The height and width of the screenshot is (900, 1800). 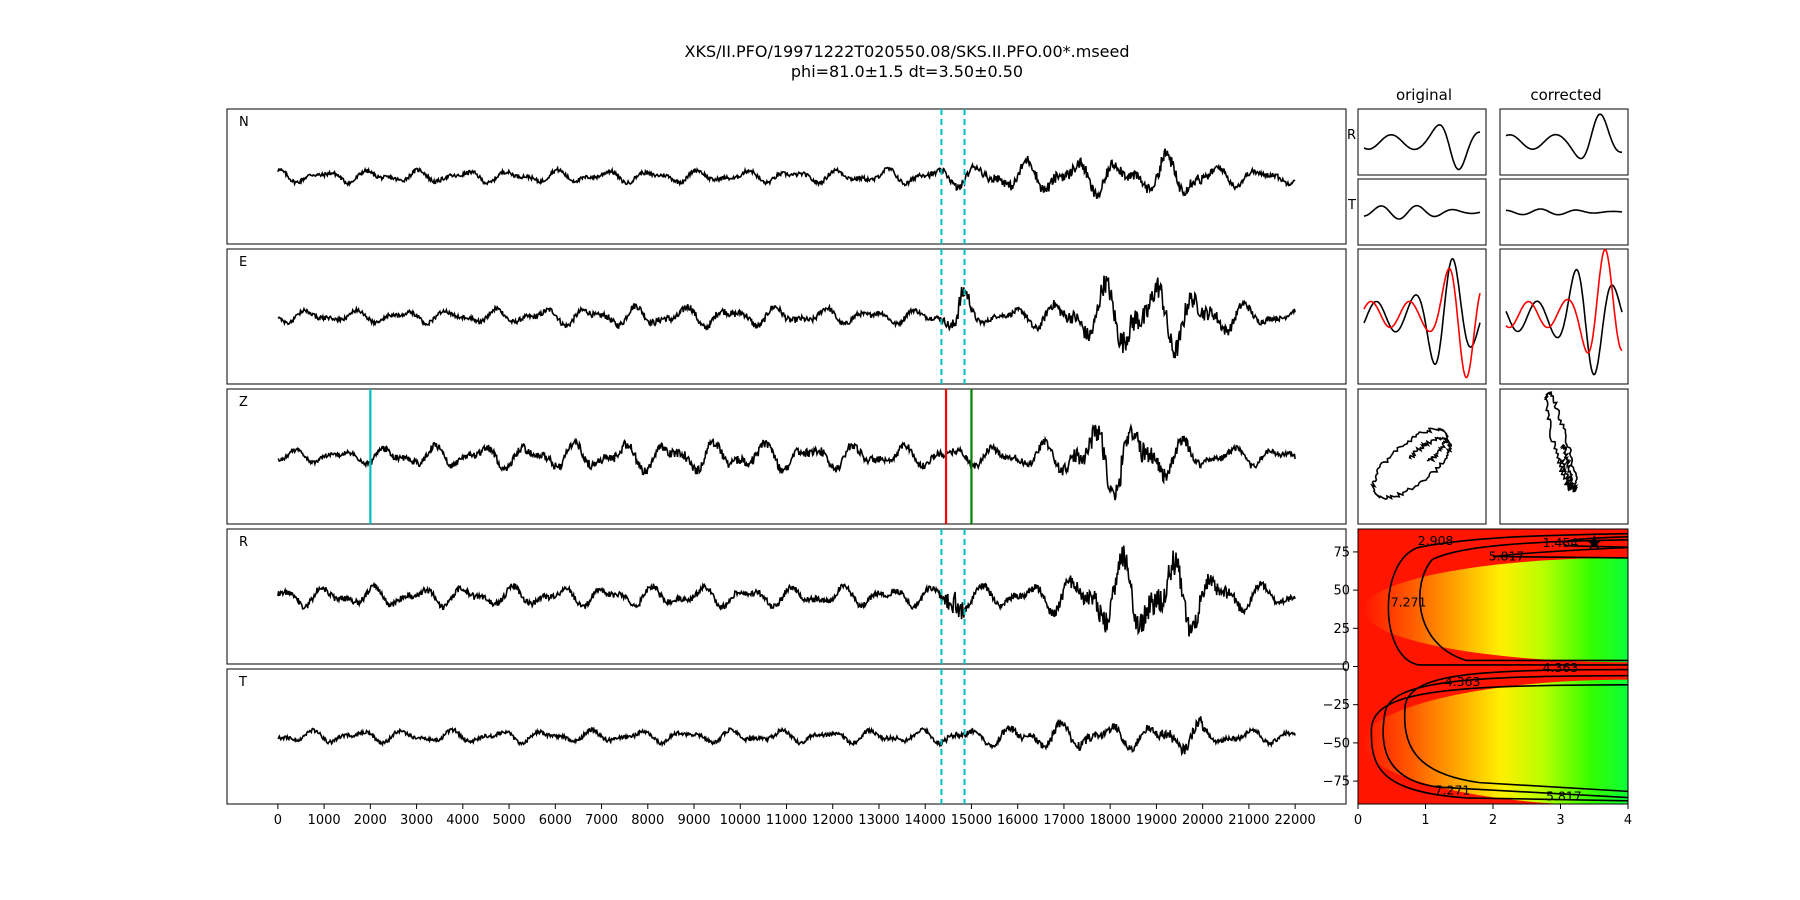 I want to click on contour-label: 4.363, so click(x=1561, y=667).